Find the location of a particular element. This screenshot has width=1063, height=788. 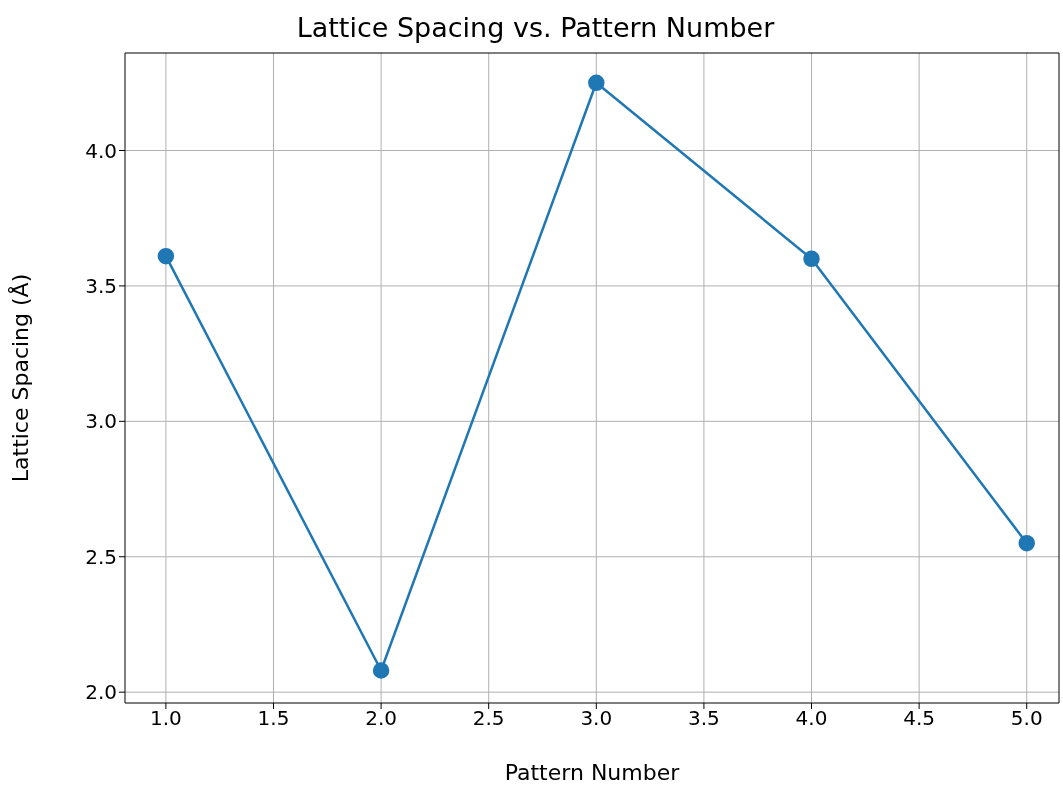

y-axis-title: Lattice Spacing (Å) is located at coordinates (19, 378).